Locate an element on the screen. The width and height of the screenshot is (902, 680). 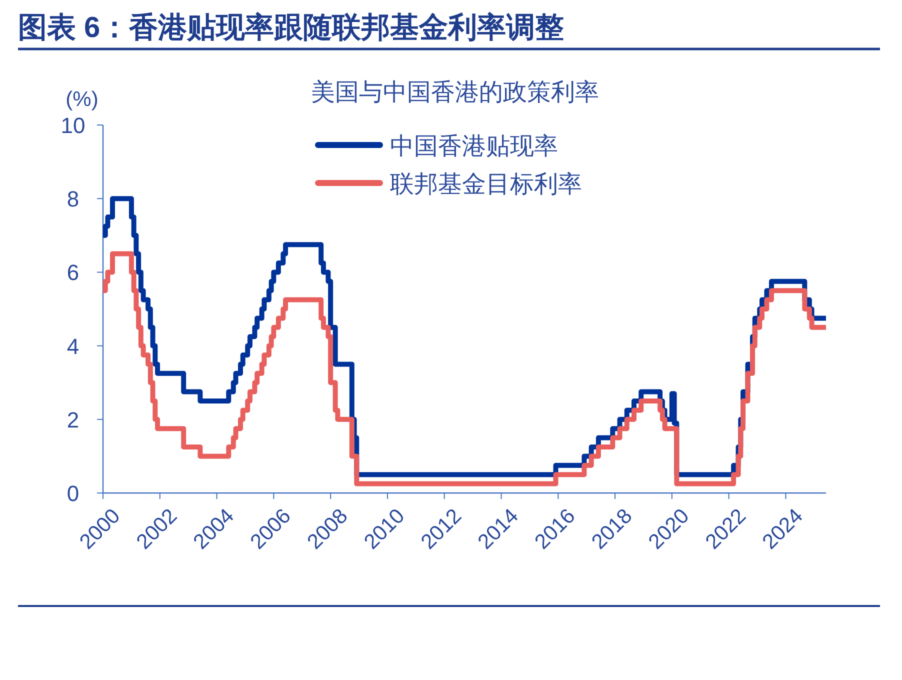
legend-label: 联邦基金目标利率 is located at coordinates (486, 184).